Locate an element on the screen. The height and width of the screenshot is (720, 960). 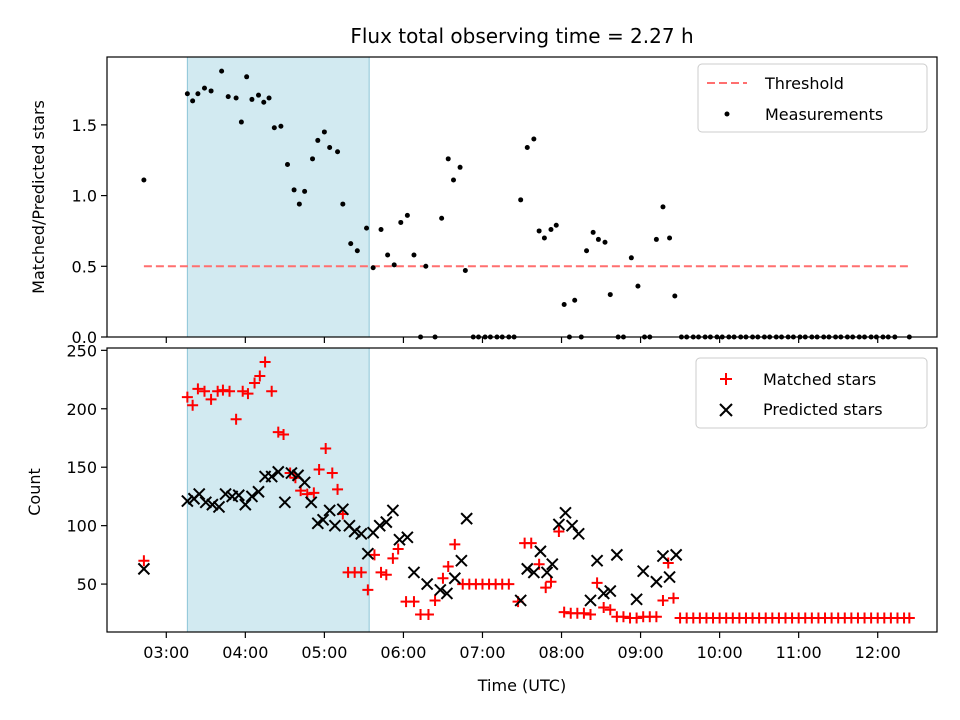
legend-predicted-swatch is located at coordinates (726, 410).